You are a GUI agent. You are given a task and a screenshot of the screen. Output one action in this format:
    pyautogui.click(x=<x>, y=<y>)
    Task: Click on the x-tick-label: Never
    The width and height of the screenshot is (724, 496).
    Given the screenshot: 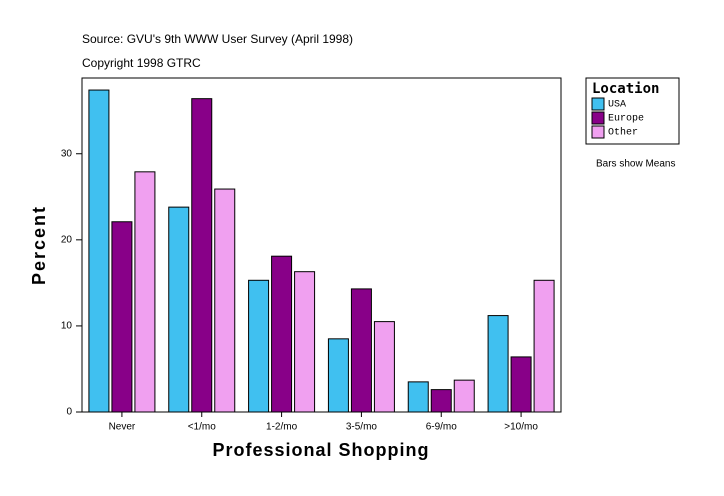 What is the action you would take?
    pyautogui.click(x=122, y=427)
    